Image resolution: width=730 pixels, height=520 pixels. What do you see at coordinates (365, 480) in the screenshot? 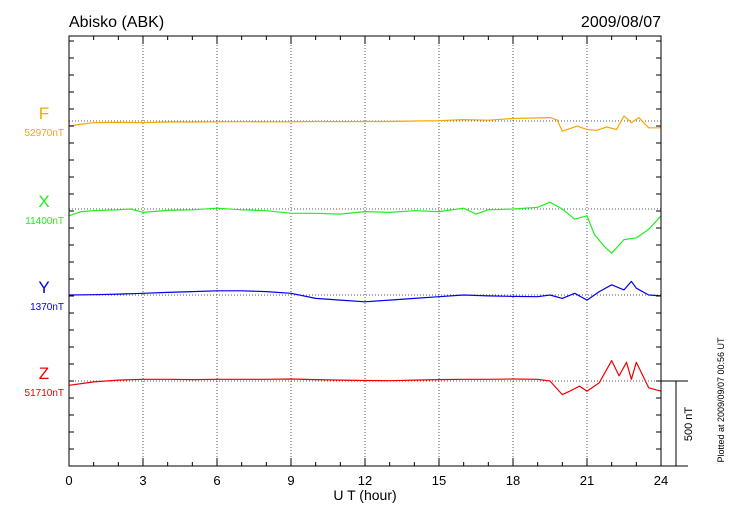
I see `x-tick-label: 12` at bounding box center [365, 480].